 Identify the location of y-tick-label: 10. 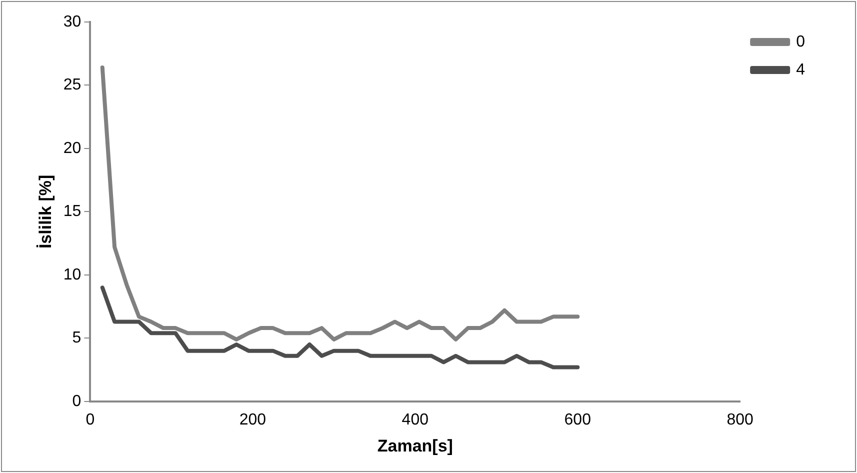
(72, 275).